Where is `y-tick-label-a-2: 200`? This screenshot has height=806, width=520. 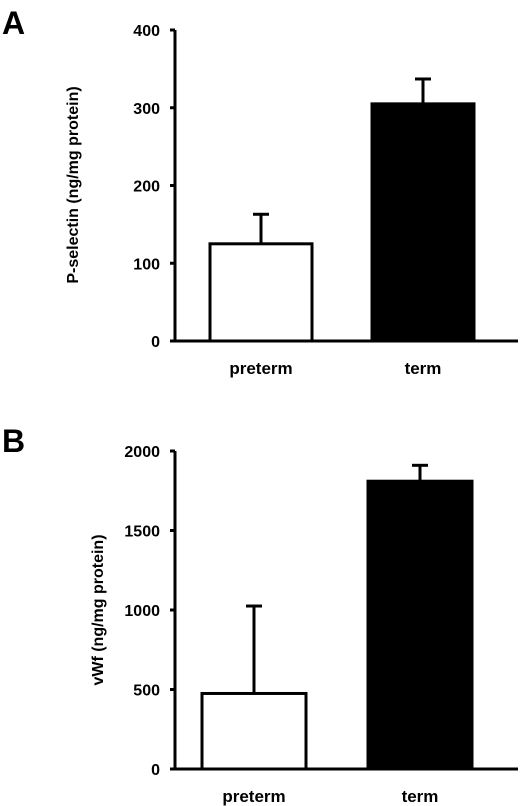 y-tick-label-a-2: 200 is located at coordinates (146, 187).